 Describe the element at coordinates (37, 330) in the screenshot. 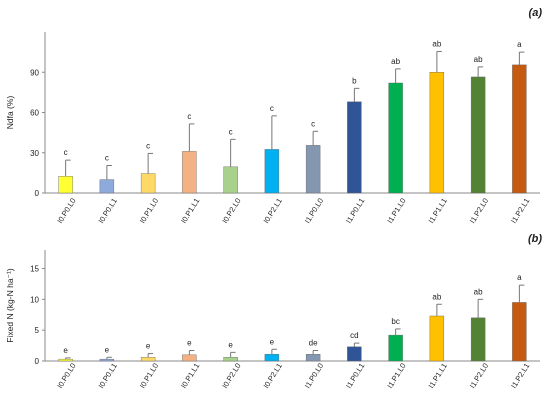

I see `y-tick-label: 5` at that location.